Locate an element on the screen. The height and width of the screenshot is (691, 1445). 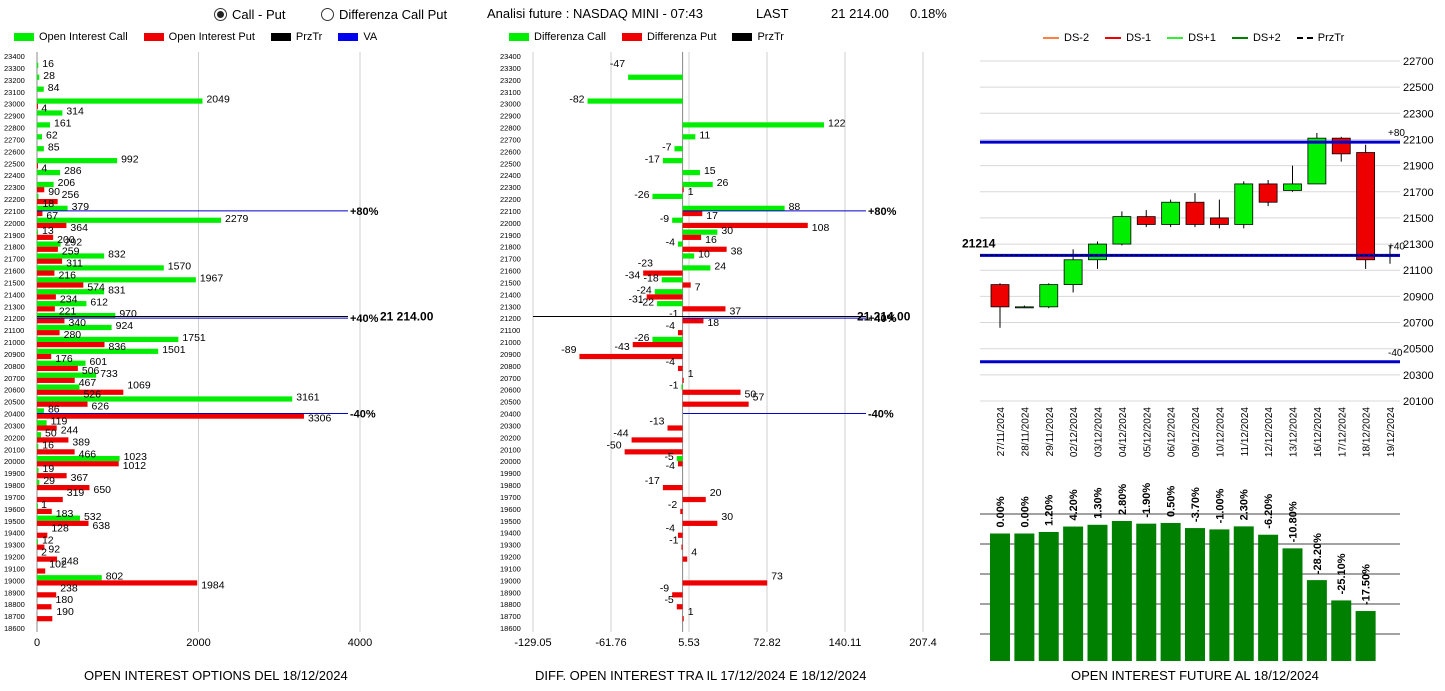
legend-item: DS+2 is located at coordinates (1256, 38).